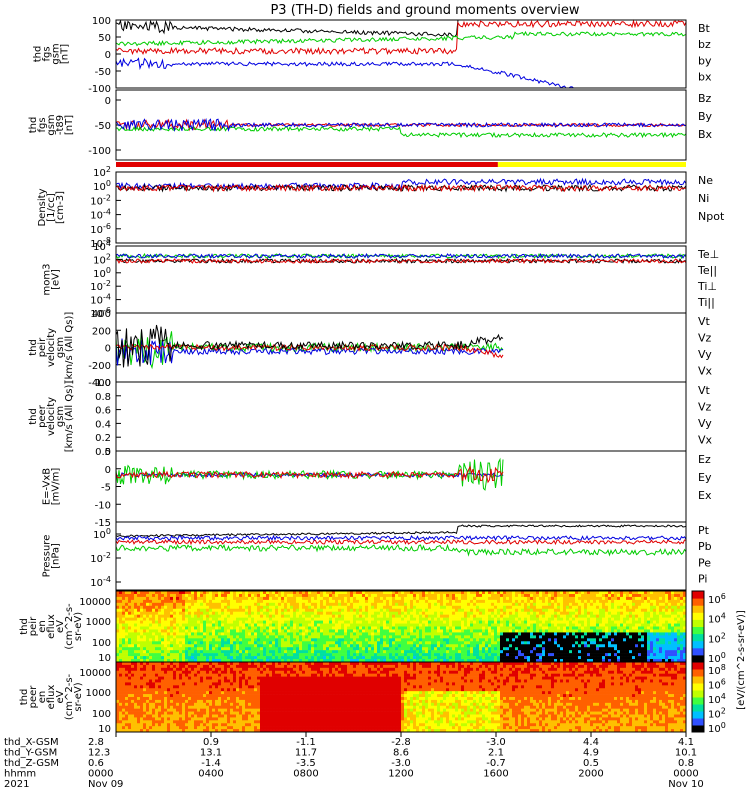 This screenshot has width=750, height=800. I want to click on panel-fgs_gsm_t89: 0 -50 -100 thdfgsgsm-t89[nT] Bz By Bx, so click(370, 125).